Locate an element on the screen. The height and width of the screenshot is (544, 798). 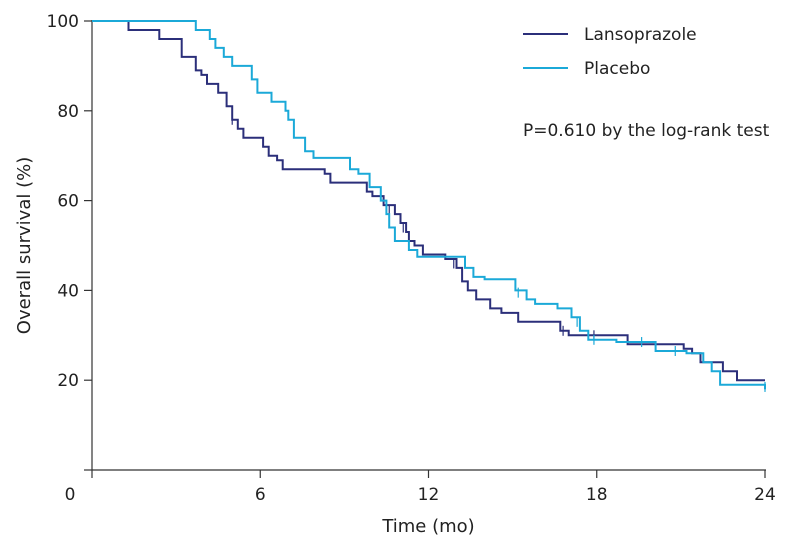
y-tick-label-60: 60 is located at coordinates (68, 202).